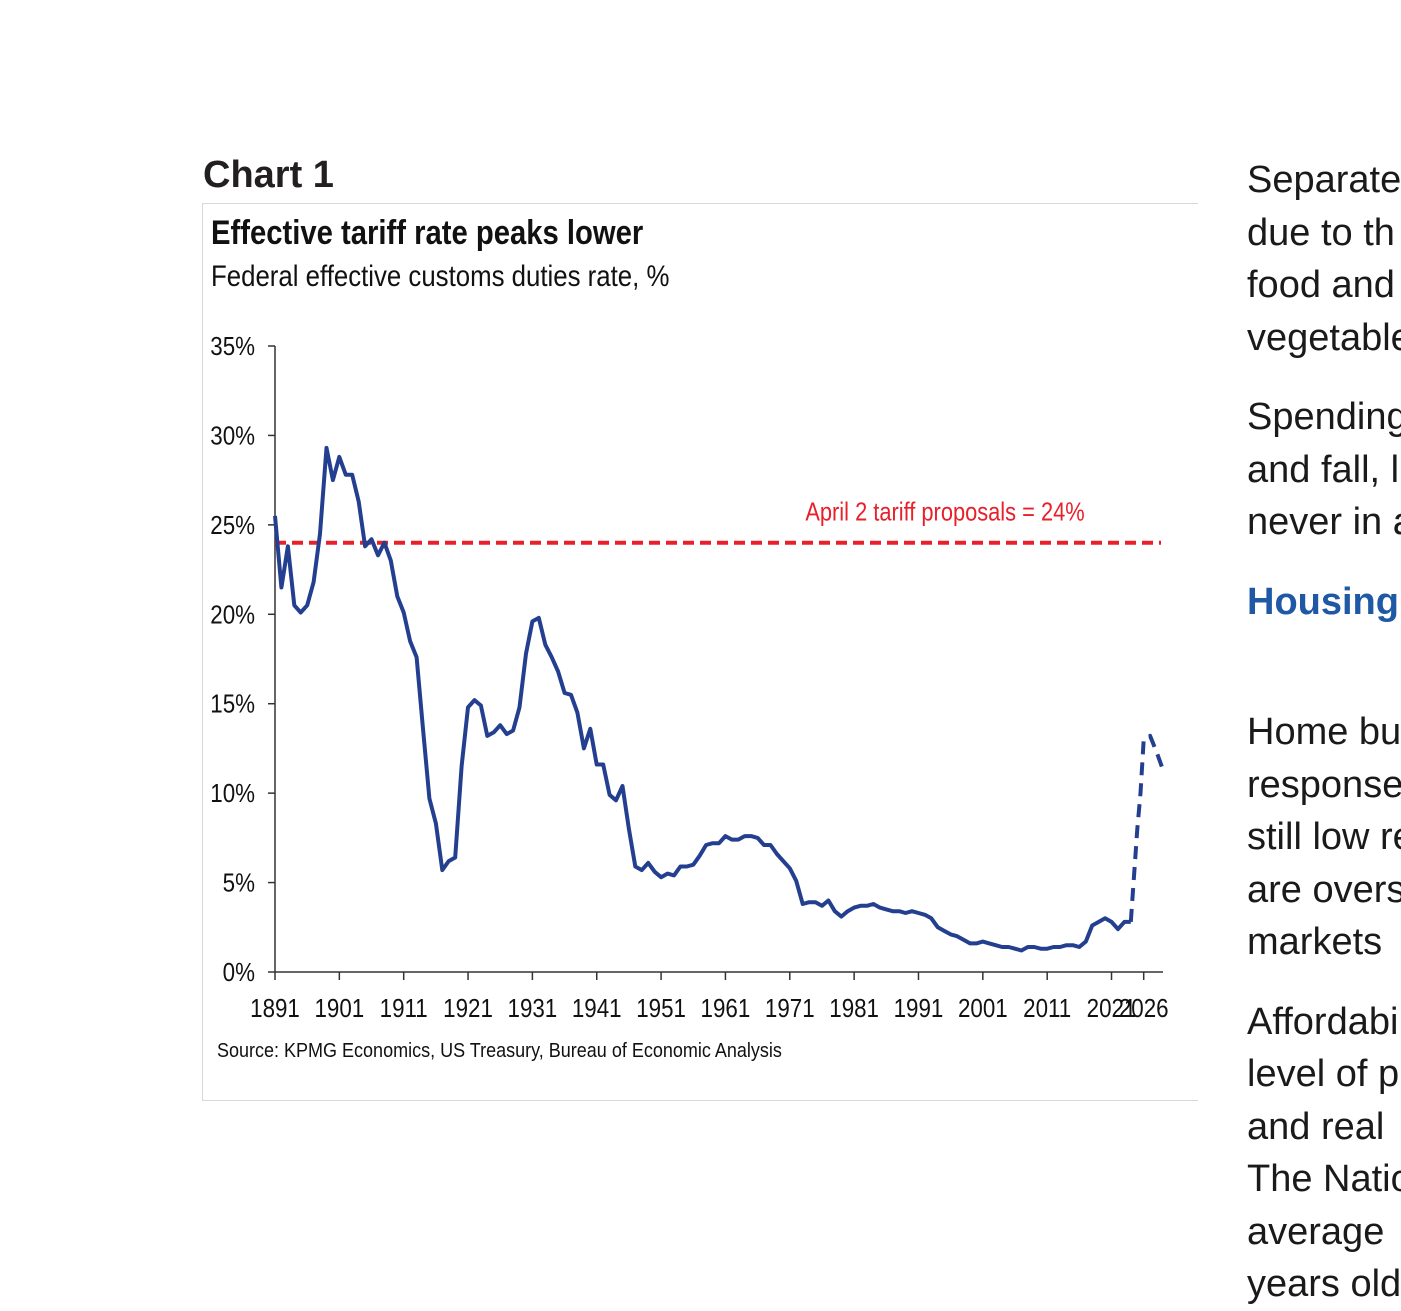 Image resolution: width=1401 pixels, height=1311 pixels. I want to click on text-line: still low re, so click(1324, 837).